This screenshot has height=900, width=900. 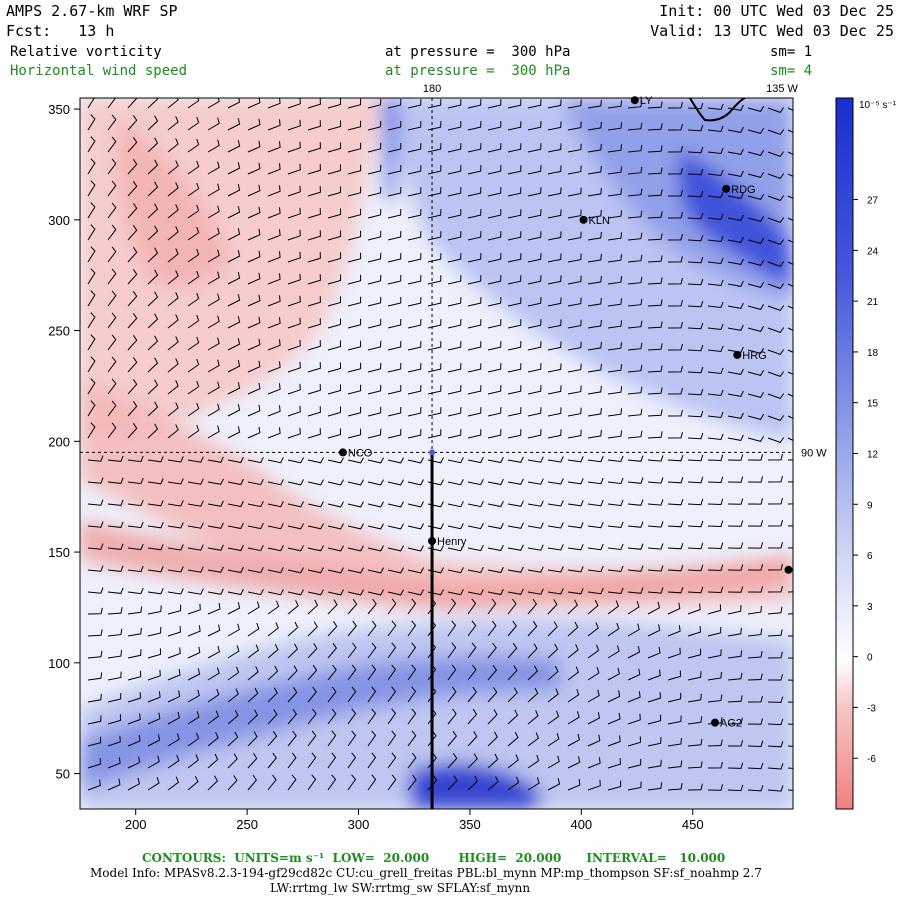 What do you see at coordinates (873, 251) in the screenshot?
I see `colorbar-tick-label: 24` at bounding box center [873, 251].